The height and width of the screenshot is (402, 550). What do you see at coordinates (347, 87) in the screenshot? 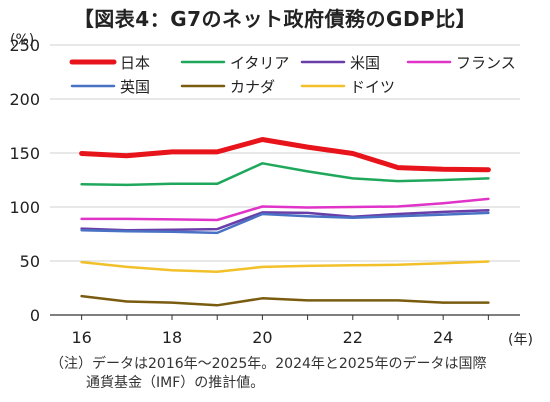
I see `legend-item: ドイツ` at bounding box center [347, 87].